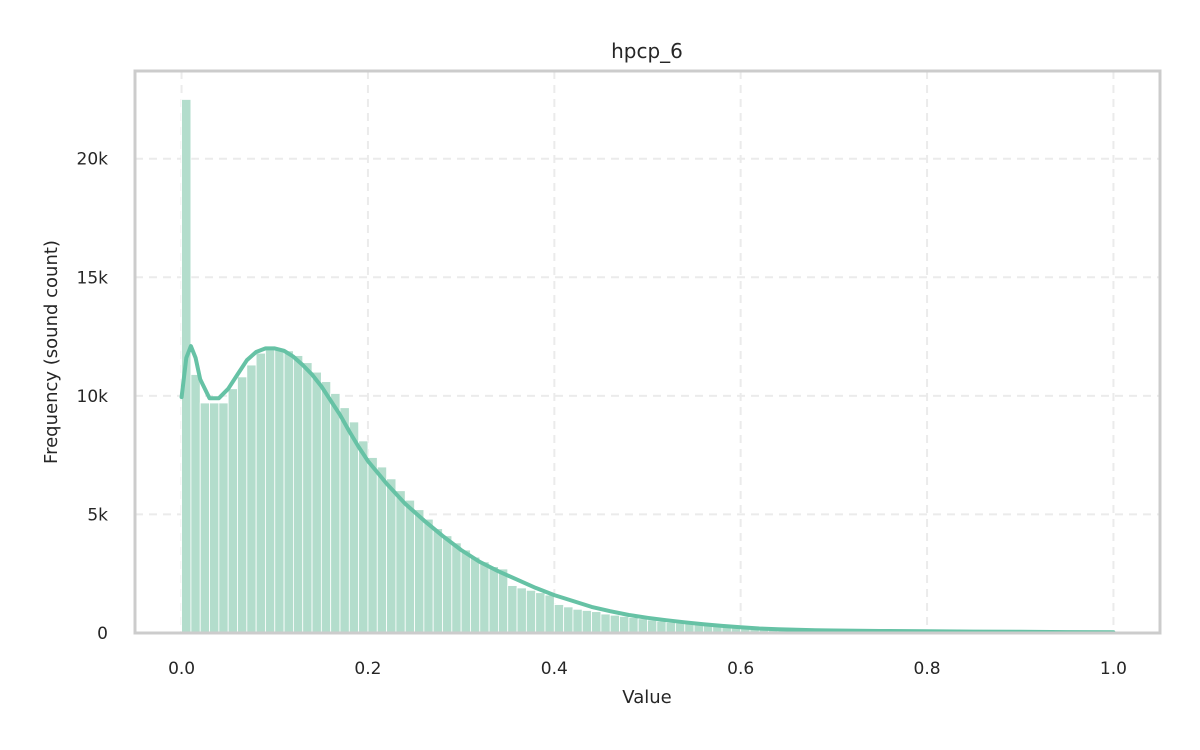 This screenshot has height=750, width=1200. I want to click on x-tick-label: 0.2, so click(367, 669).